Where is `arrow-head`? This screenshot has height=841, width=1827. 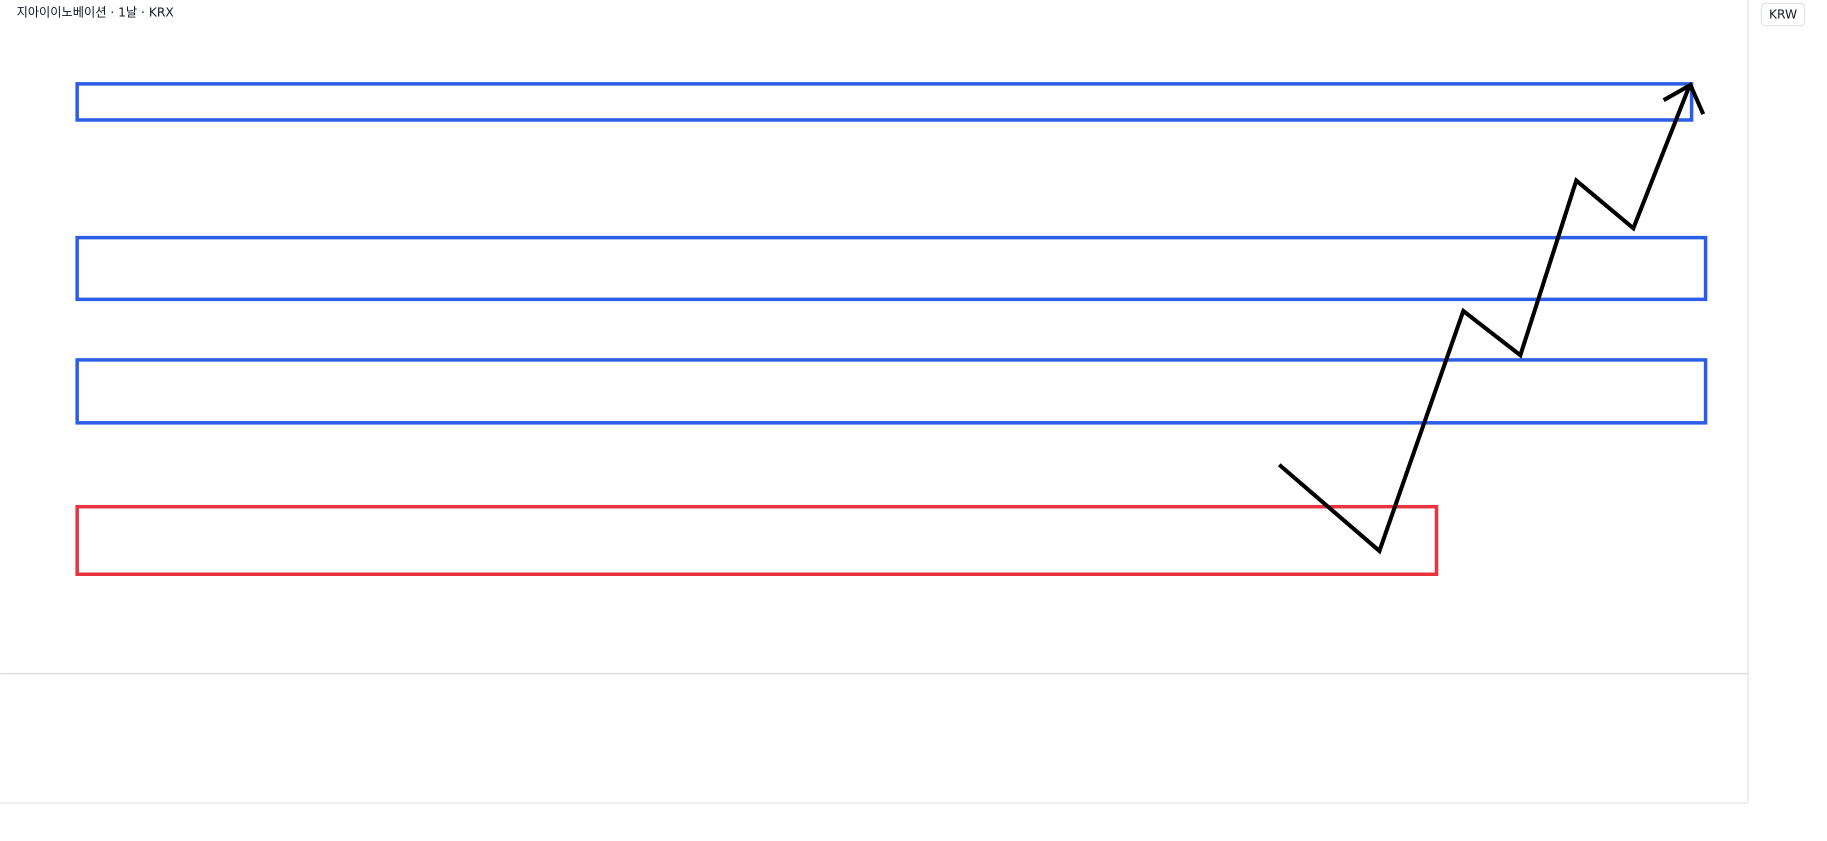 arrow-head is located at coordinates (1684, 98).